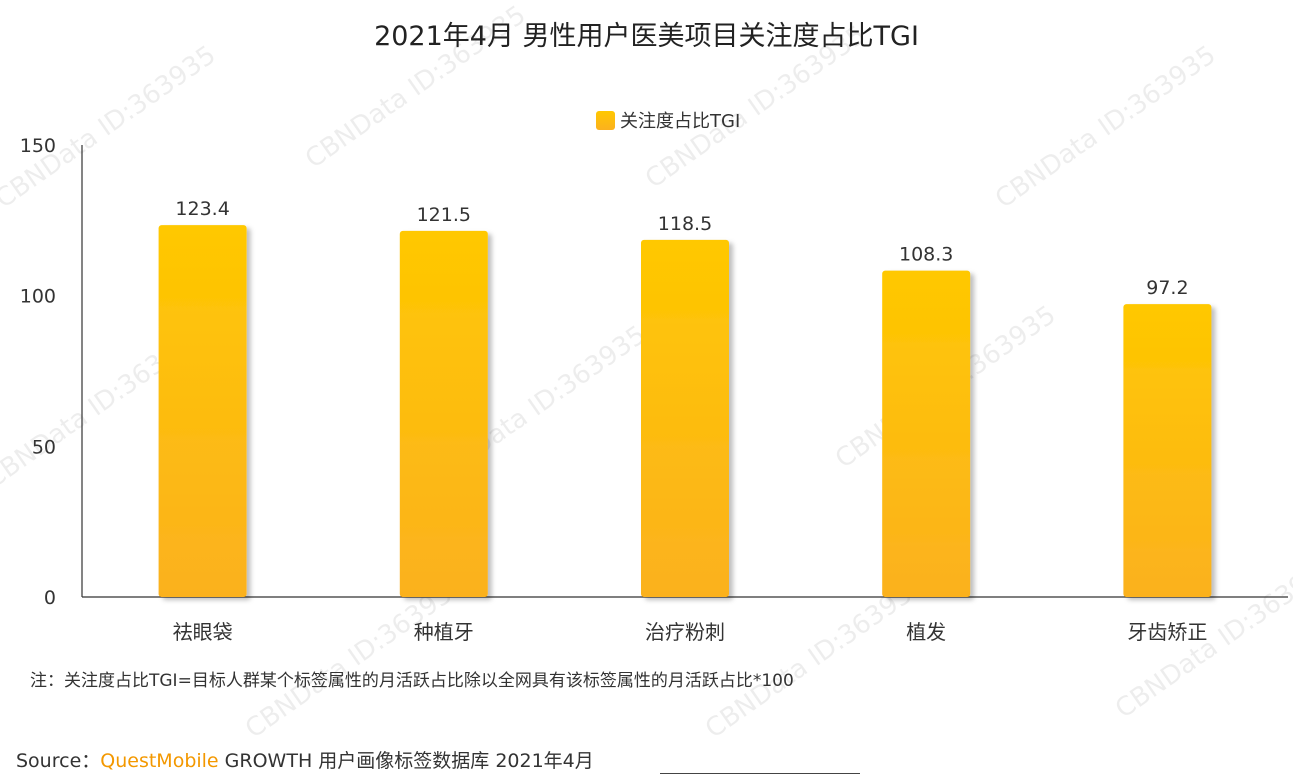  What do you see at coordinates (926, 255) in the screenshot?
I see `data-label: 108.3` at bounding box center [926, 255].